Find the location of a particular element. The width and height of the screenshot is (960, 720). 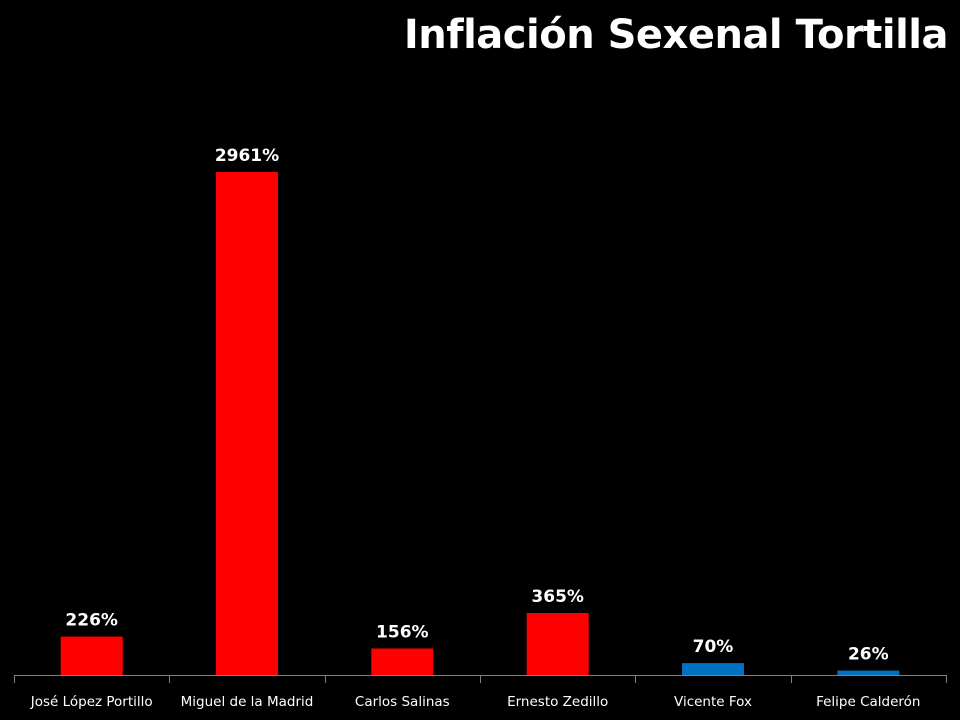

data-label: 226% is located at coordinates (91, 621).